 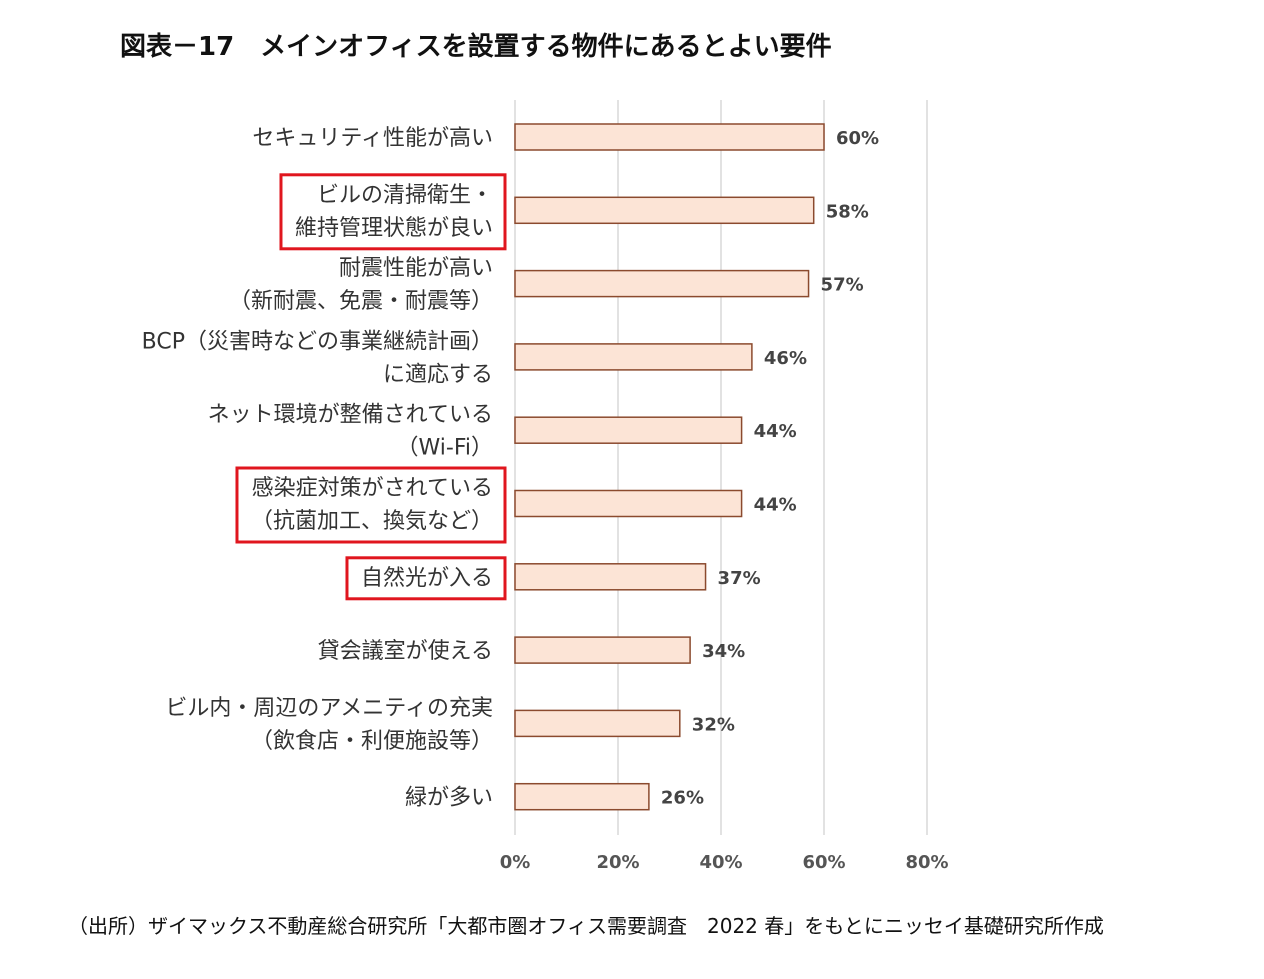 What do you see at coordinates (847, 211) in the screenshot?
I see `data-label: 58%` at bounding box center [847, 211].